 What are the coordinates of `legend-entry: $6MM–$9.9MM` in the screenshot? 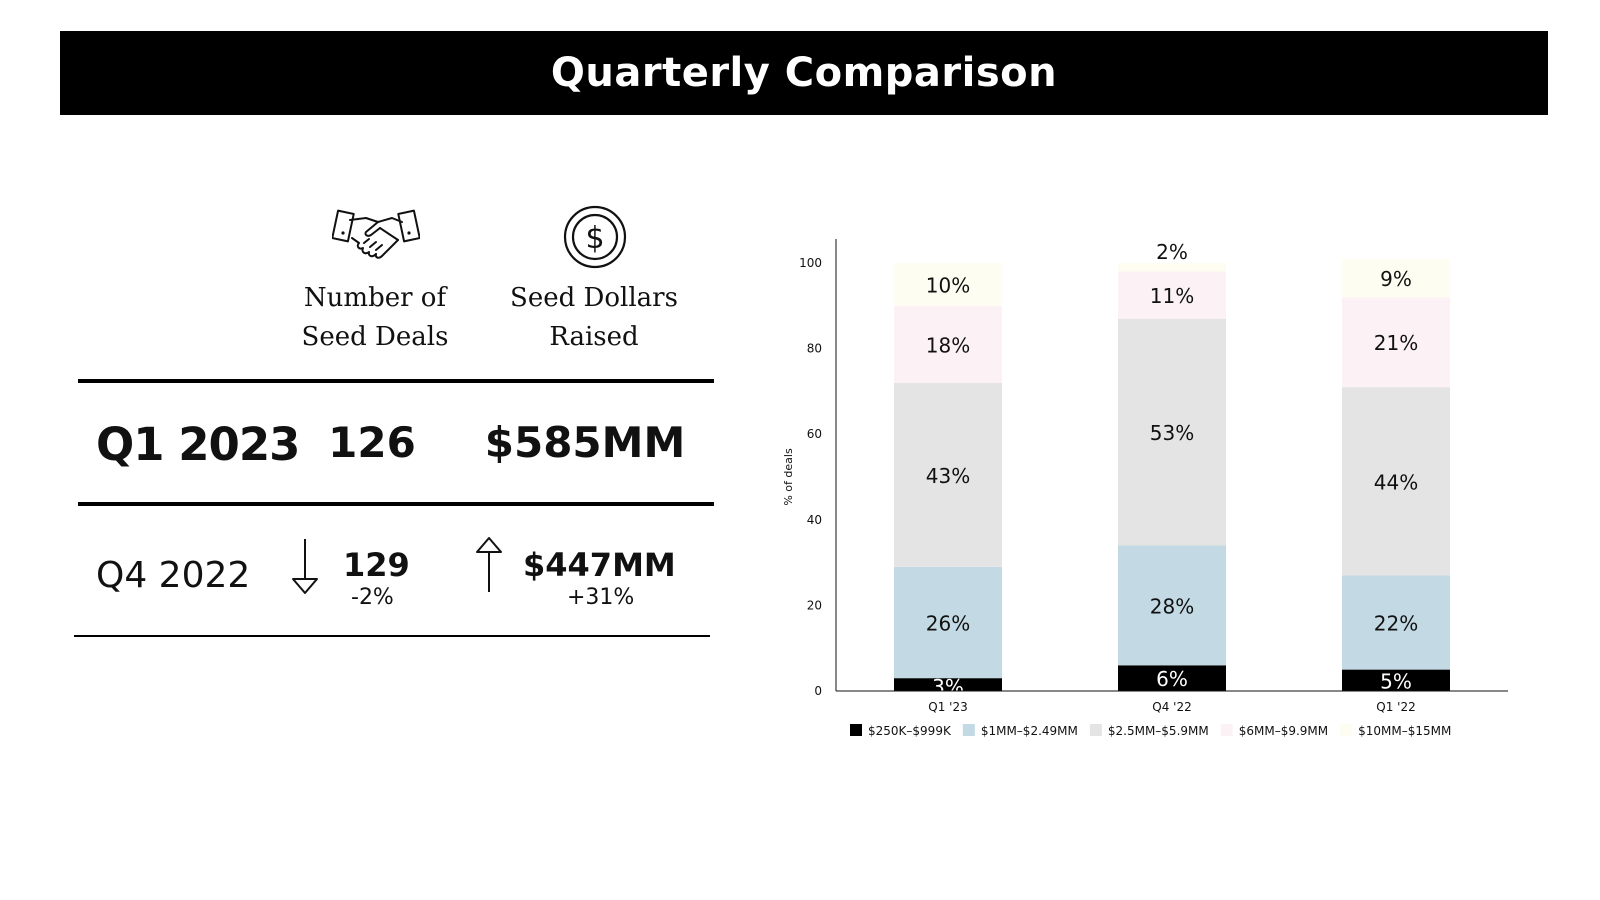 It's located at (1283, 731).